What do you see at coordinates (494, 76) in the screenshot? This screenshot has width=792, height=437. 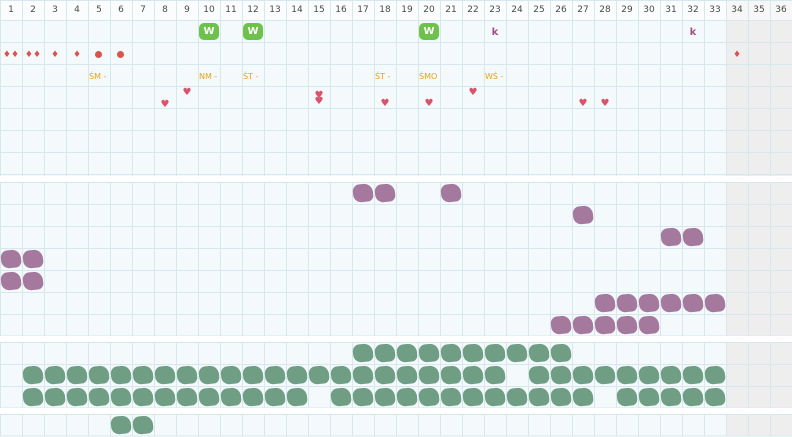 I see `event-label: WŚ -` at bounding box center [494, 76].